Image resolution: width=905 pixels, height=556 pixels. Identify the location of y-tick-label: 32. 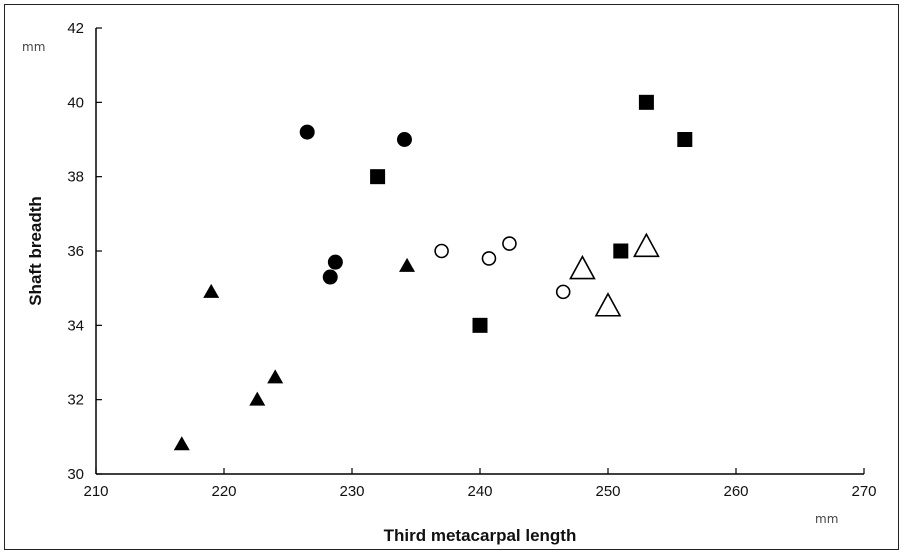
(75, 400).